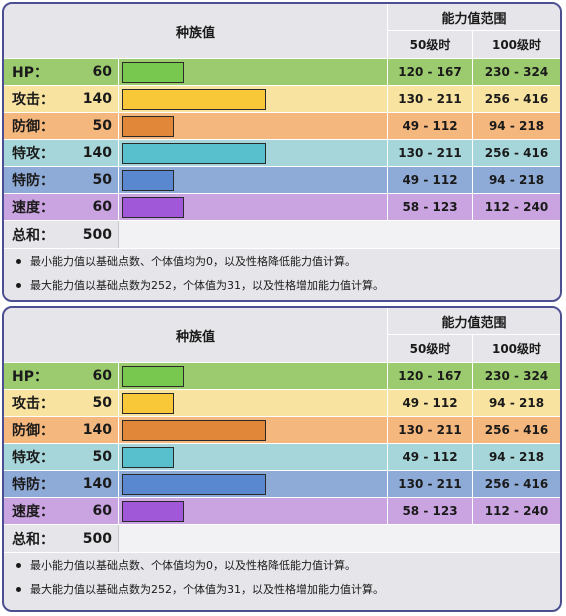  What do you see at coordinates (33, 181) in the screenshot?
I see `stat-name: 特防：` at bounding box center [33, 181].